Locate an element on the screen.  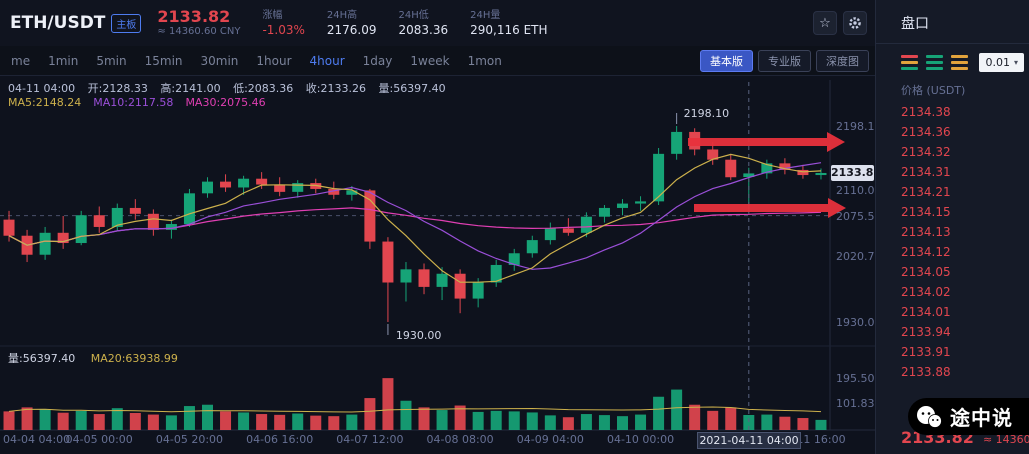
low-label: 24H低 is located at coordinates (413, 15).